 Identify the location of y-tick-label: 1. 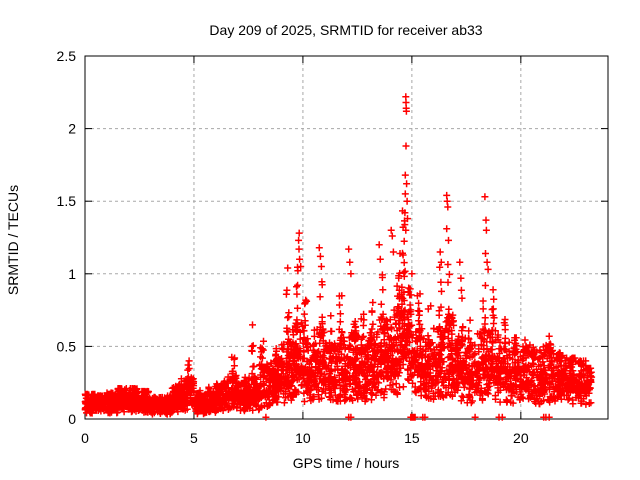
(72, 274).